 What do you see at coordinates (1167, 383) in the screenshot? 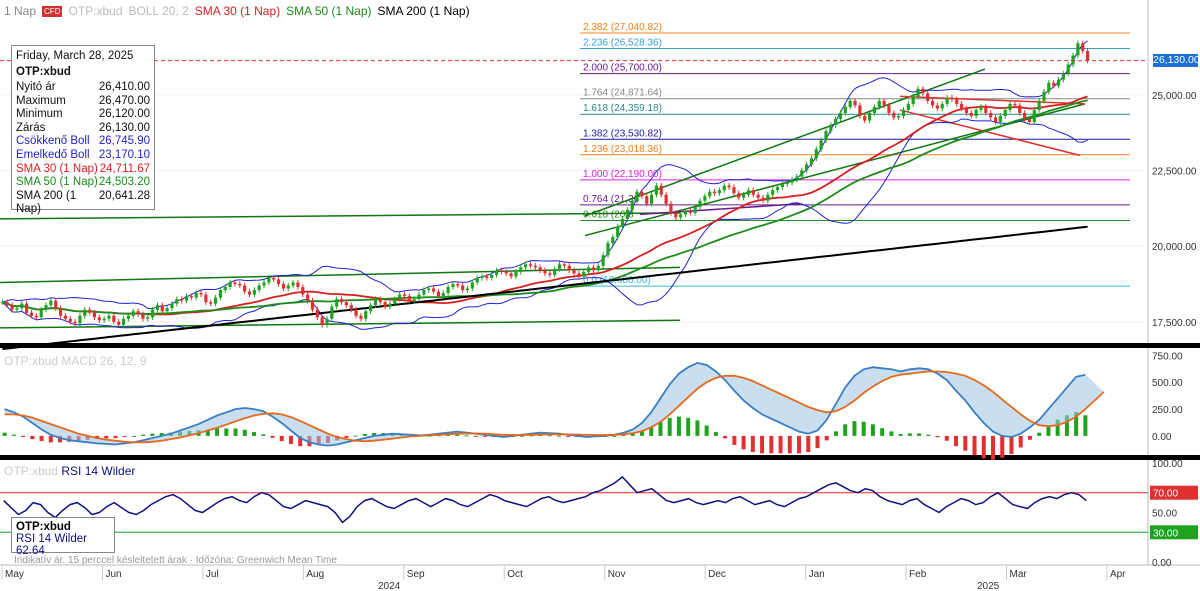
I see `macd-tick-label: 500.00` at bounding box center [1167, 383].